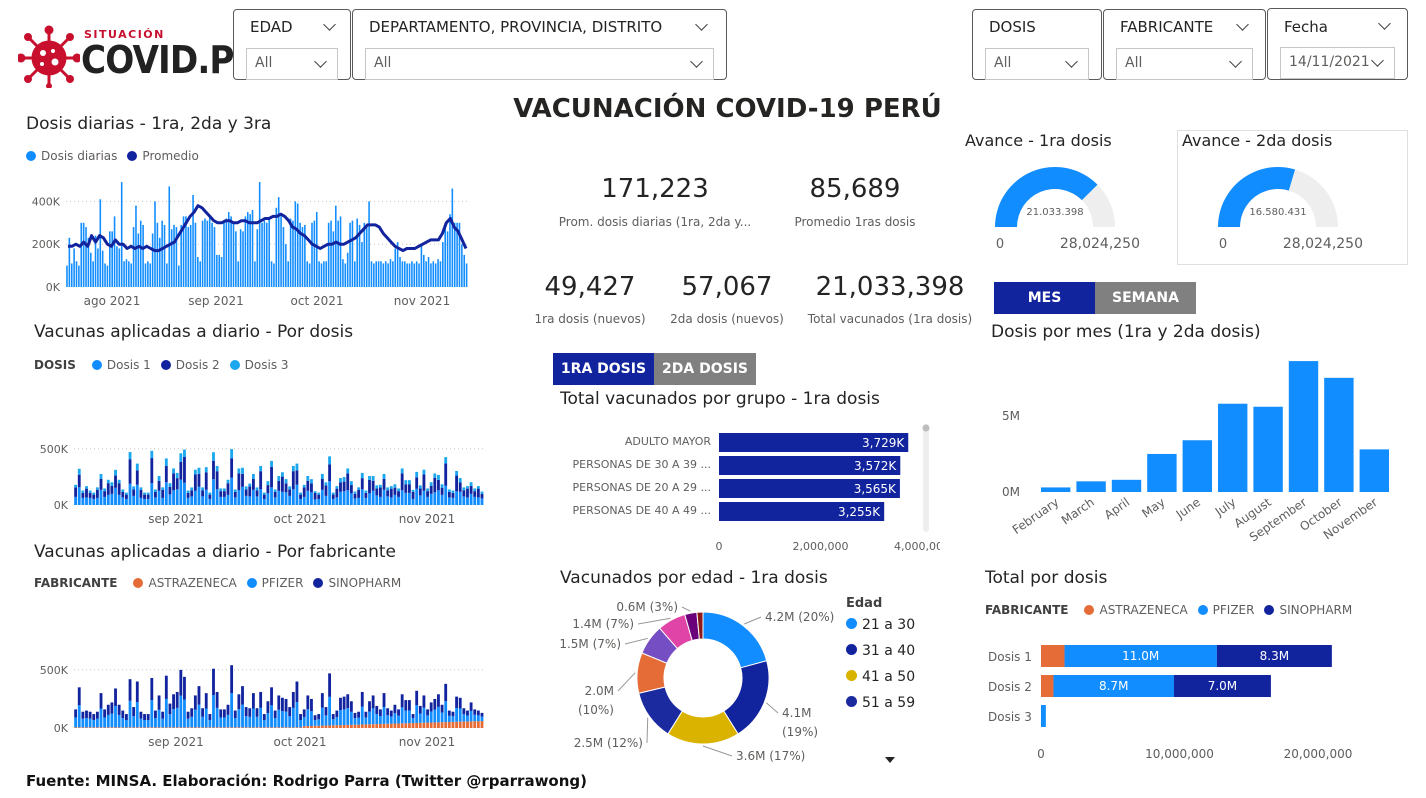 The width and height of the screenshot is (1426, 798). I want to click on slicer-fabricante-dropdown: All, so click(1184, 64).